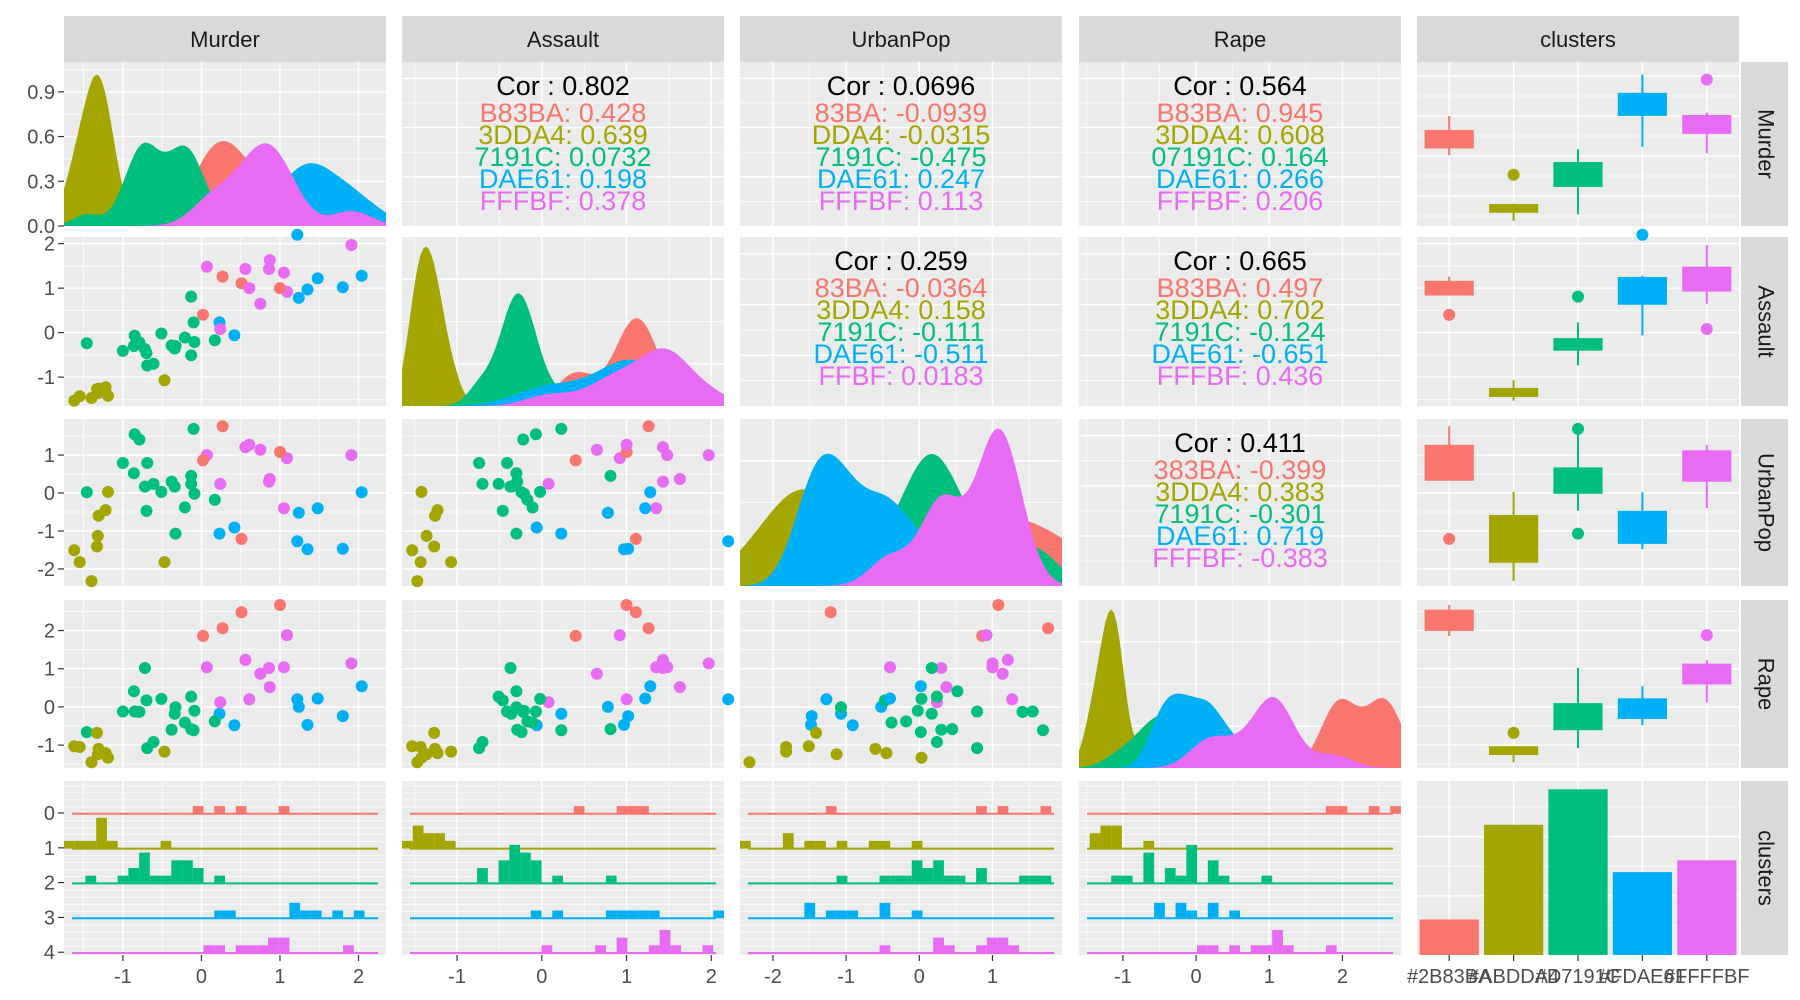 This screenshot has height=1000, width=1800. Describe the element at coordinates (900, 354) in the screenshot. I see `correlation-cluster-FDAE61: DAE61: -0.511` at that location.